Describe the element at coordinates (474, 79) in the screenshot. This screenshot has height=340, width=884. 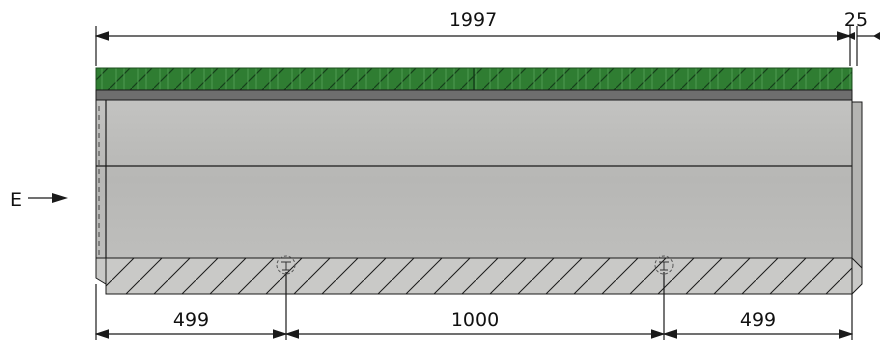
I see `grating` at that location.